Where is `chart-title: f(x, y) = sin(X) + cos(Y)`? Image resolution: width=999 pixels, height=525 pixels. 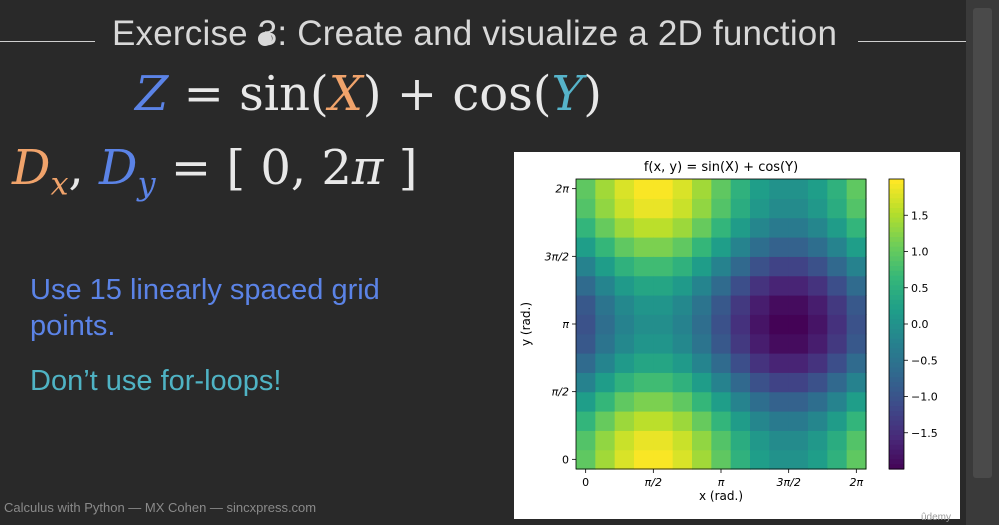
chart-title: f(x, y) = sin(X) + cos(Y) is located at coordinates (721, 167).